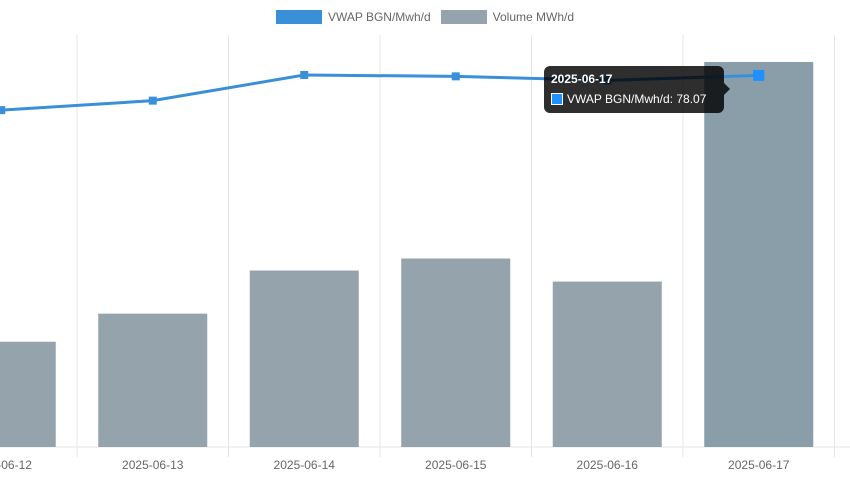 This screenshot has width=850, height=480. I want to click on tooltip-caret, so click(727, 89).